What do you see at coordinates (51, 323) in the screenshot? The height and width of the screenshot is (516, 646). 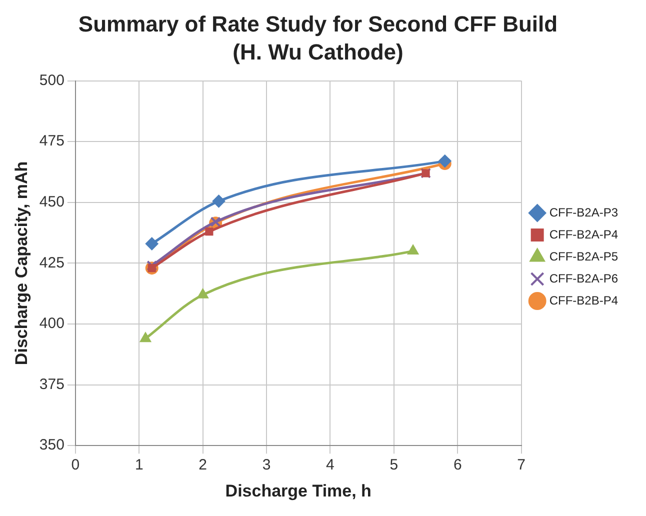 I see `y-tick-label: 400` at bounding box center [51, 323].